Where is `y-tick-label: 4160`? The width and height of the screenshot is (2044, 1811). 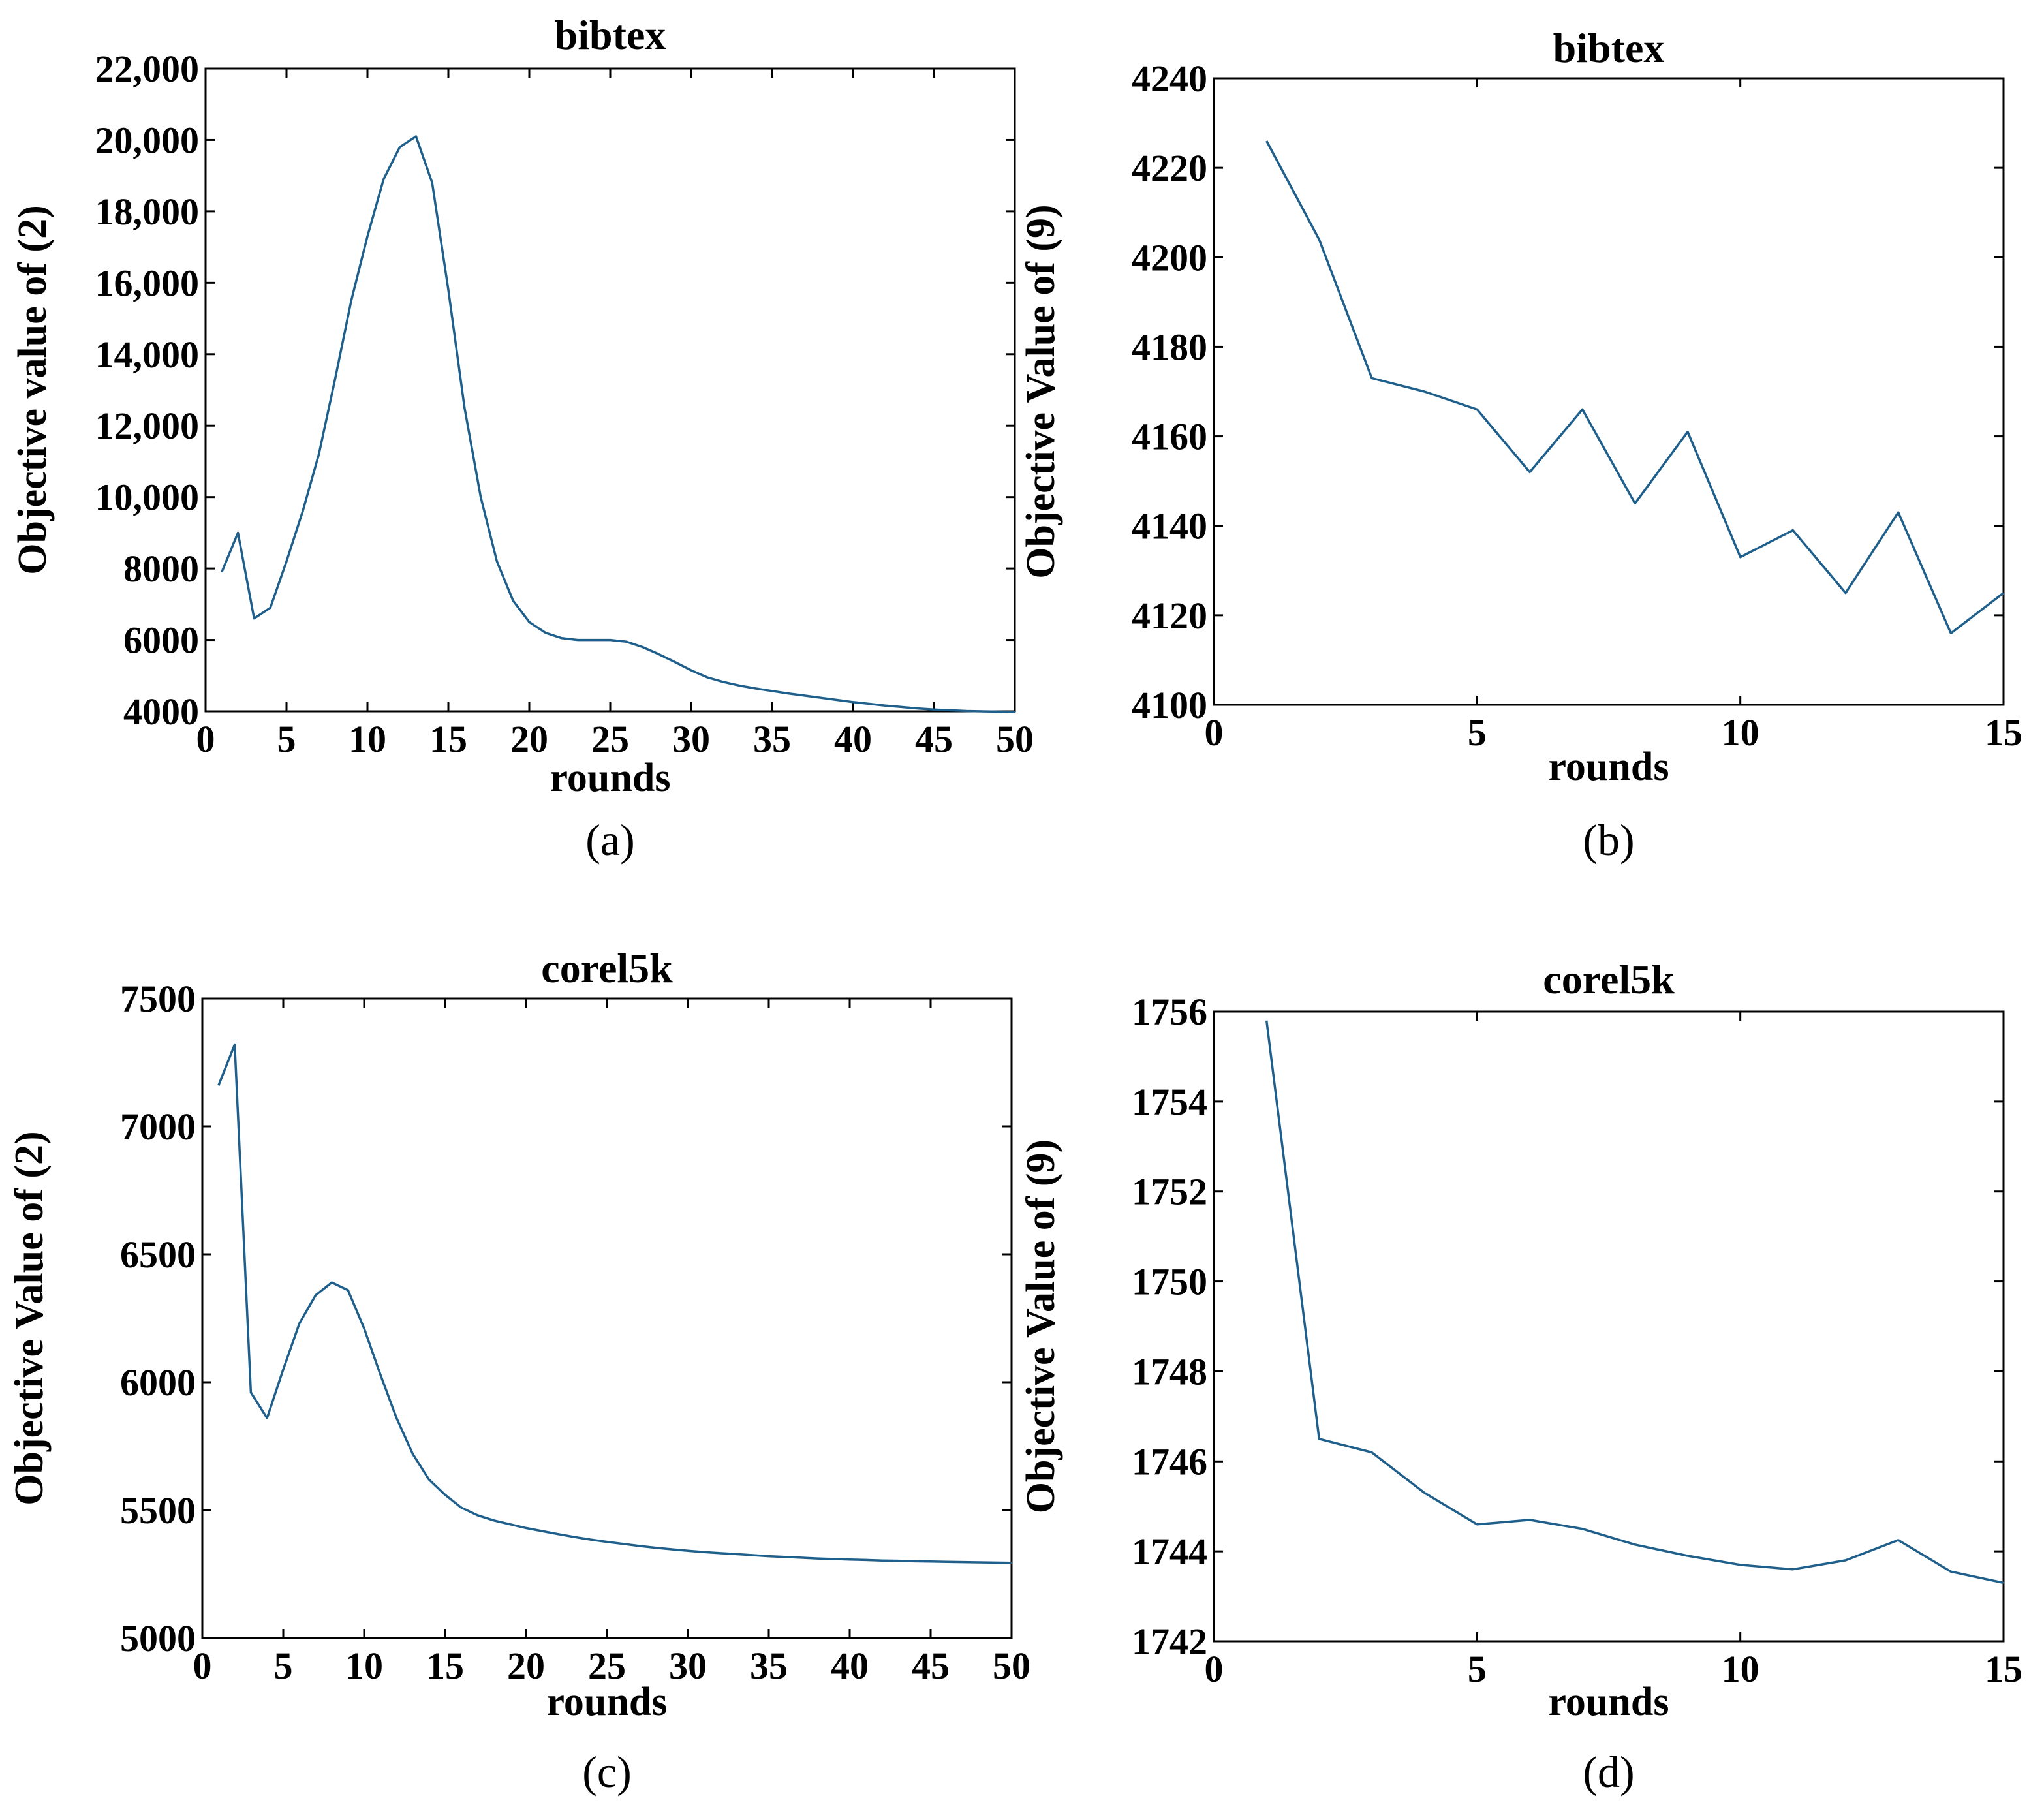
y-tick-label: 4160 is located at coordinates (1169, 437).